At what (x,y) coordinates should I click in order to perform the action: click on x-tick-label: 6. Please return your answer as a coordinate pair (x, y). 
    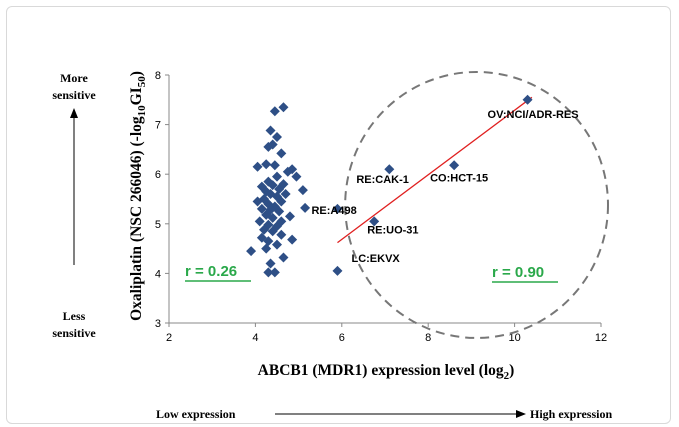
    Looking at the image, I should click on (342, 338).